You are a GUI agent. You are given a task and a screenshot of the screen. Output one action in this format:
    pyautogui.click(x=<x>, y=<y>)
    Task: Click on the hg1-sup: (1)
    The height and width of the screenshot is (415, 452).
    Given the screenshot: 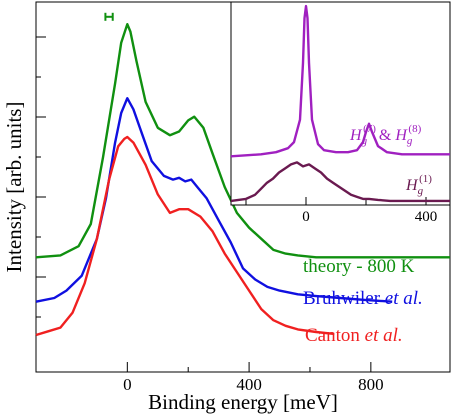 What is the action you would take?
    pyautogui.click(x=425, y=179)
    